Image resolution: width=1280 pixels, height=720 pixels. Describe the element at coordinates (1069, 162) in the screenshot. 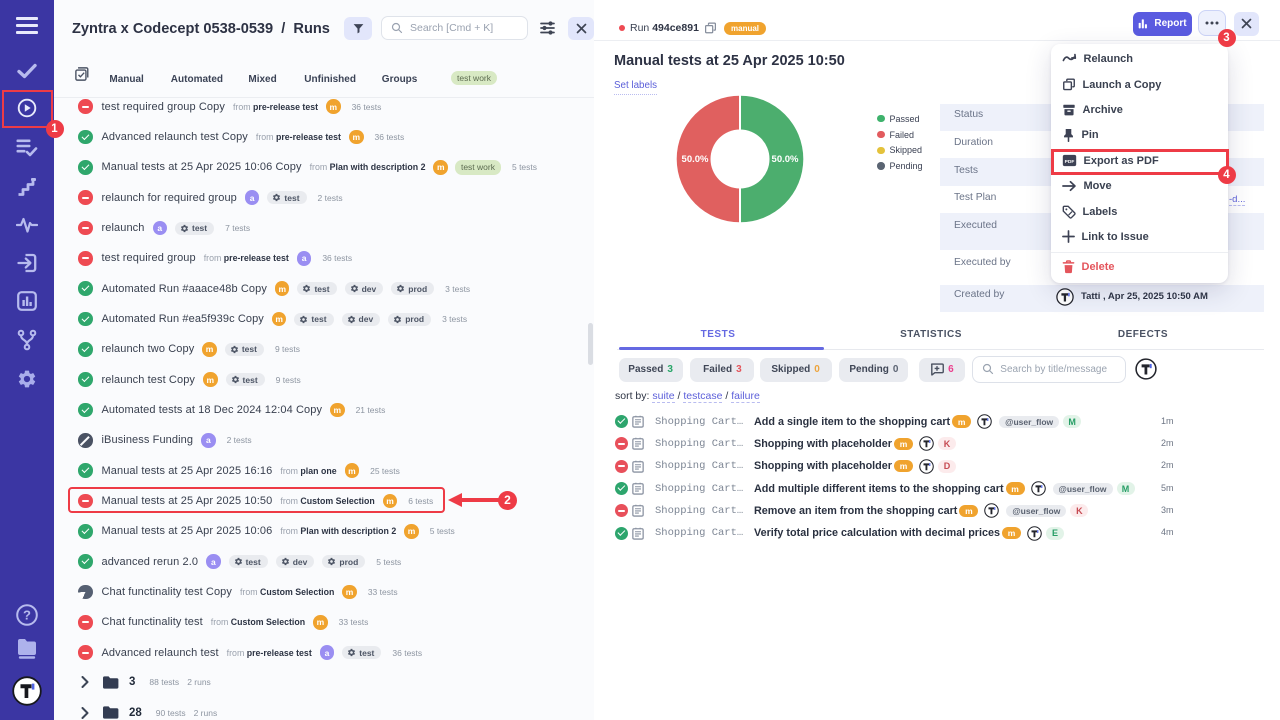

I see `svg-text: PDF` at that location.